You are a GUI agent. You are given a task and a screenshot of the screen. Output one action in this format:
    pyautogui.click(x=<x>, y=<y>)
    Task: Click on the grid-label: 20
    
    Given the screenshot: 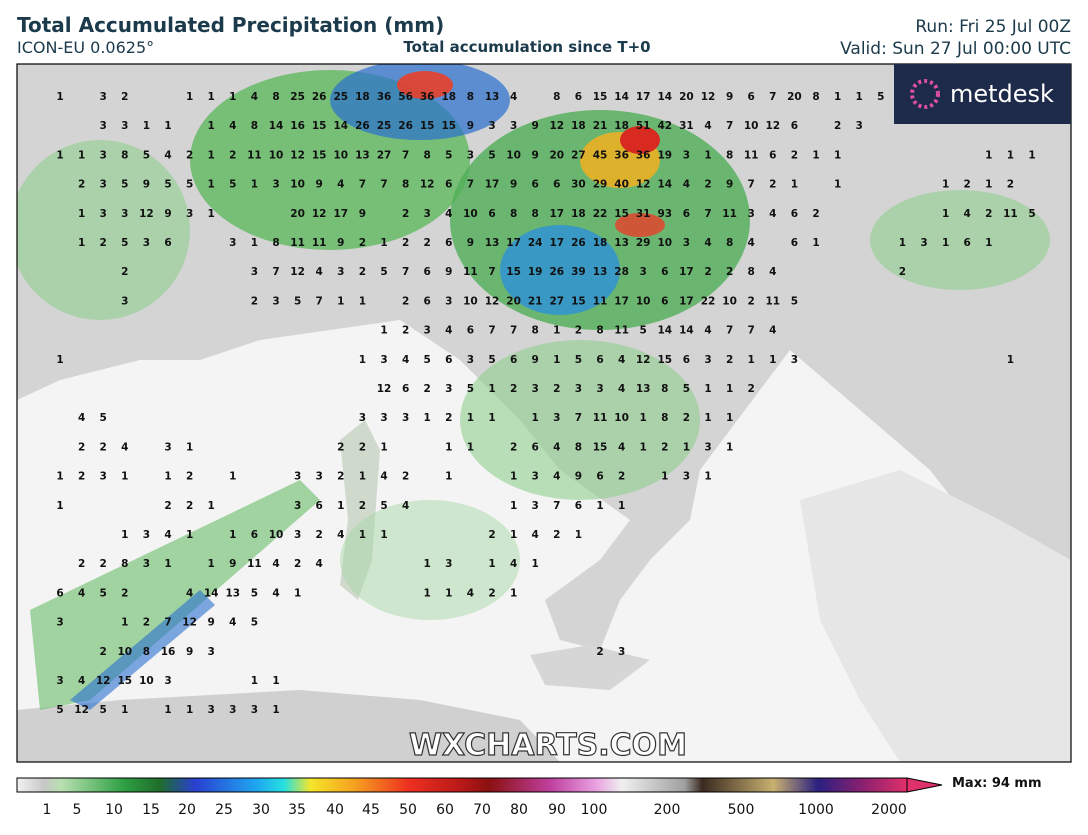 What is the action you would take?
    pyautogui.click(x=686, y=97)
    